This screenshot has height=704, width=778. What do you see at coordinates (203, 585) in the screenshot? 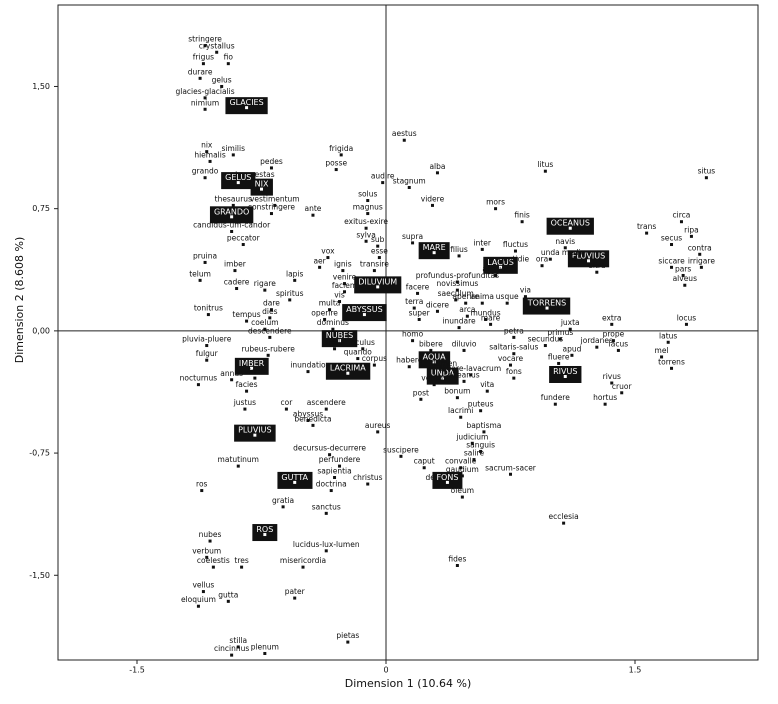
I see `point-label: vellus` at bounding box center [203, 585].